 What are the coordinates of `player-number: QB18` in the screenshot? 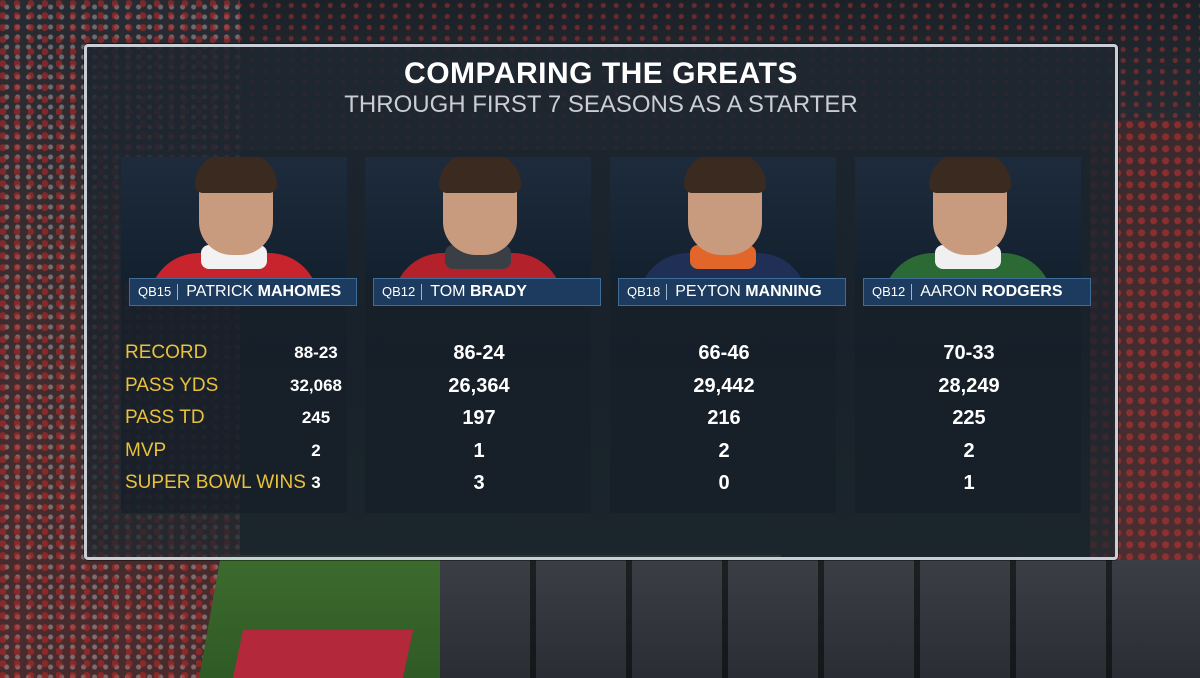 It's located at (643, 292).